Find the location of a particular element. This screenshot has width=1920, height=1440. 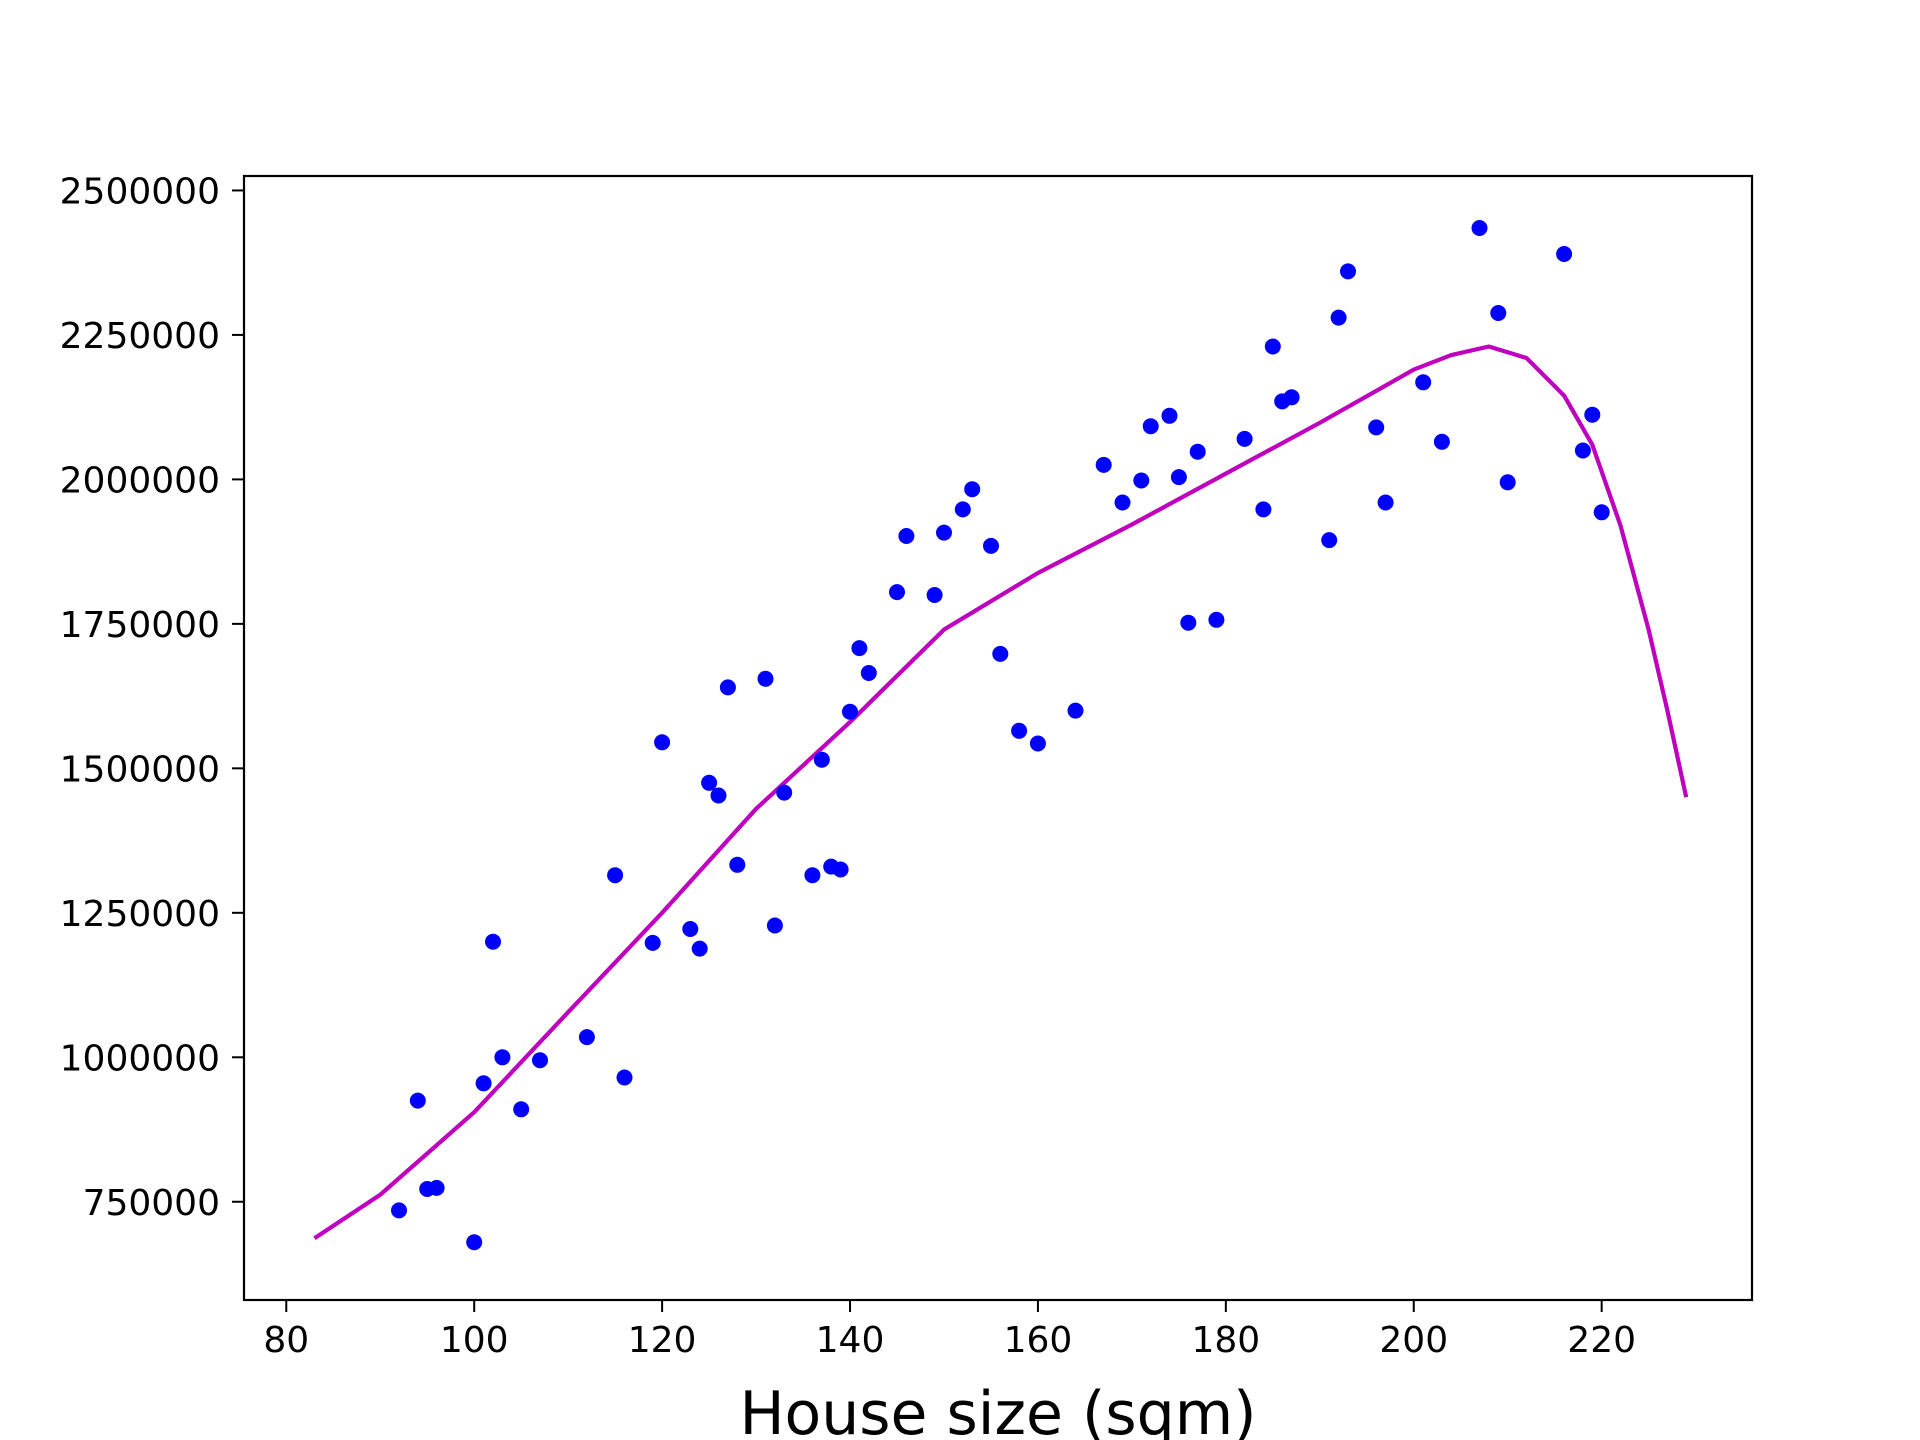

y-tick-label-7: 2500000 is located at coordinates (140, 191).